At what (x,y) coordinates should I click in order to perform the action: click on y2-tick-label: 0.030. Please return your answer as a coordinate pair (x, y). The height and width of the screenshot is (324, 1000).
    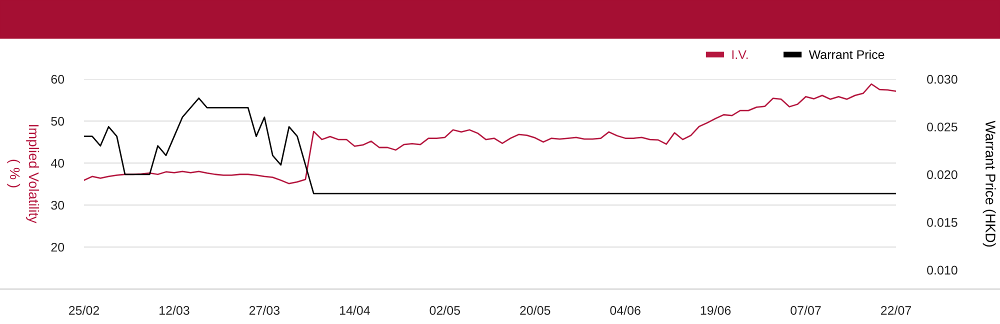
    Looking at the image, I should click on (942, 79).